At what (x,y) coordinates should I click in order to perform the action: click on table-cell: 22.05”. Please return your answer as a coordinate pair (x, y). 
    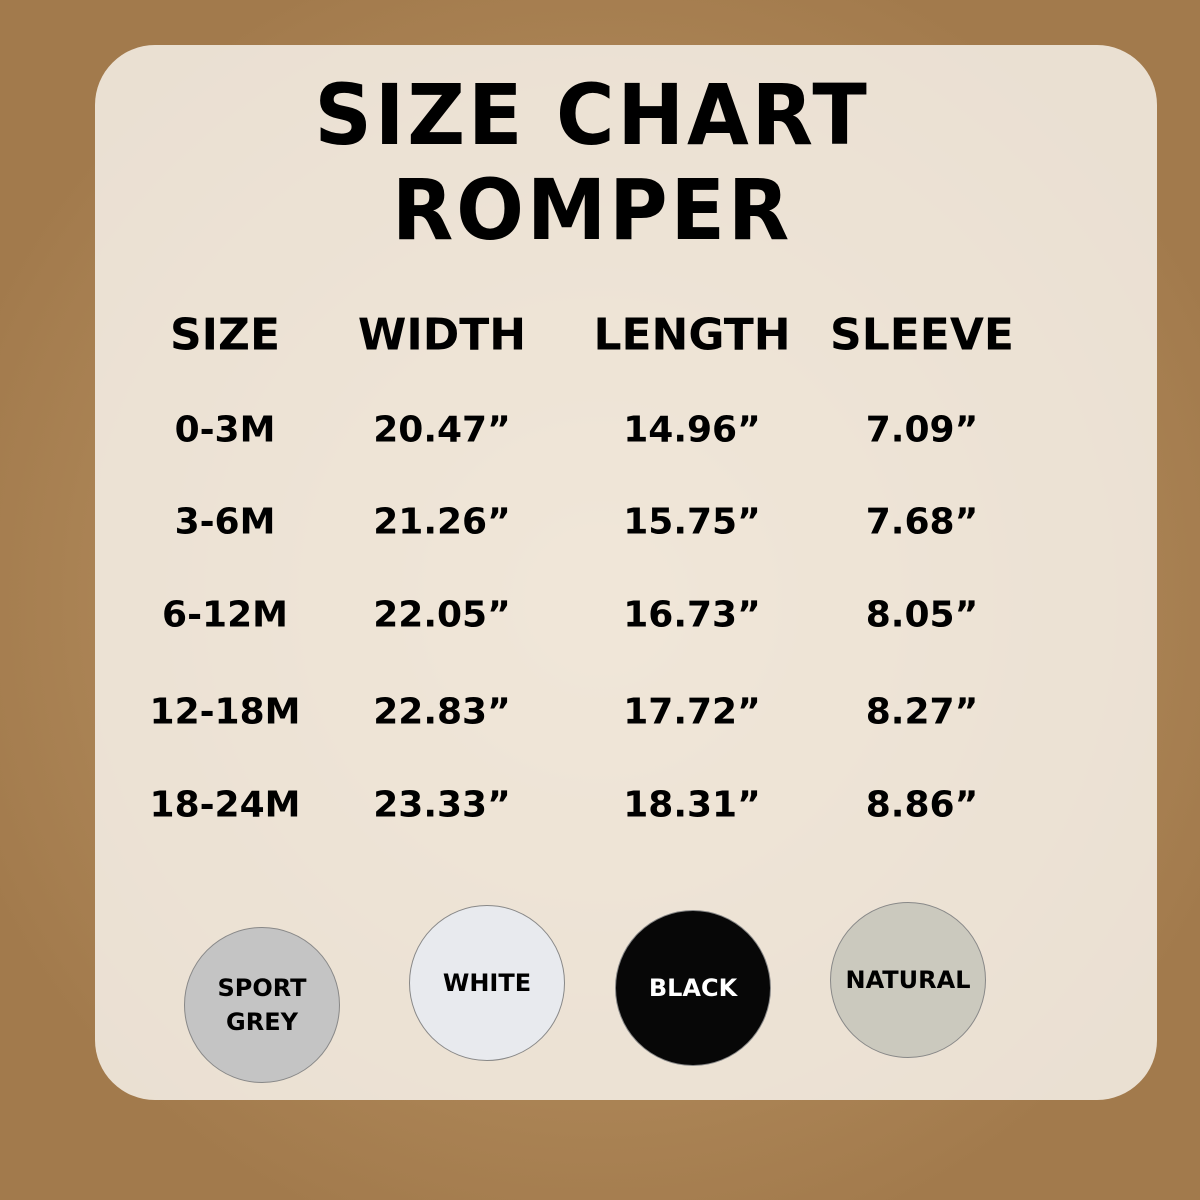
    Looking at the image, I should click on (442, 615).